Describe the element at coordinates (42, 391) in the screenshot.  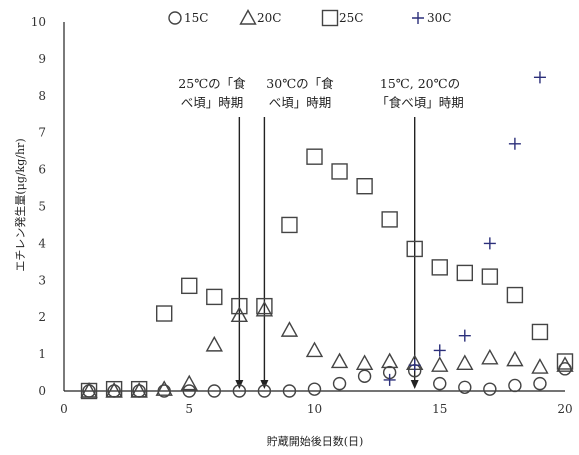
I see `y-tick-label: 0` at that location.